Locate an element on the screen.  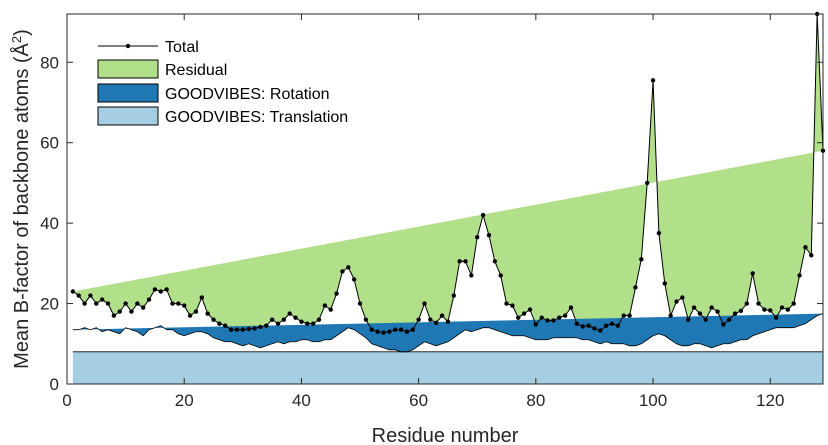
legend-total-marker is located at coordinates (128, 46).